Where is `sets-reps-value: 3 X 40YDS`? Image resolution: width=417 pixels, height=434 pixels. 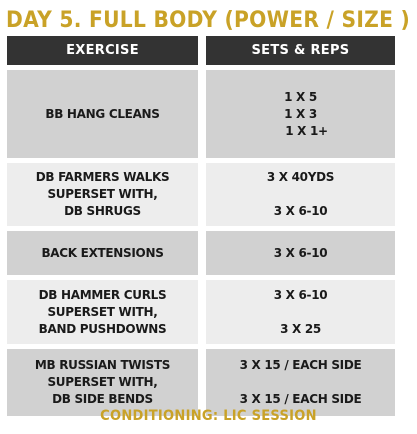
sets-reps-value: 3 X 40YDS is located at coordinates (300, 177).